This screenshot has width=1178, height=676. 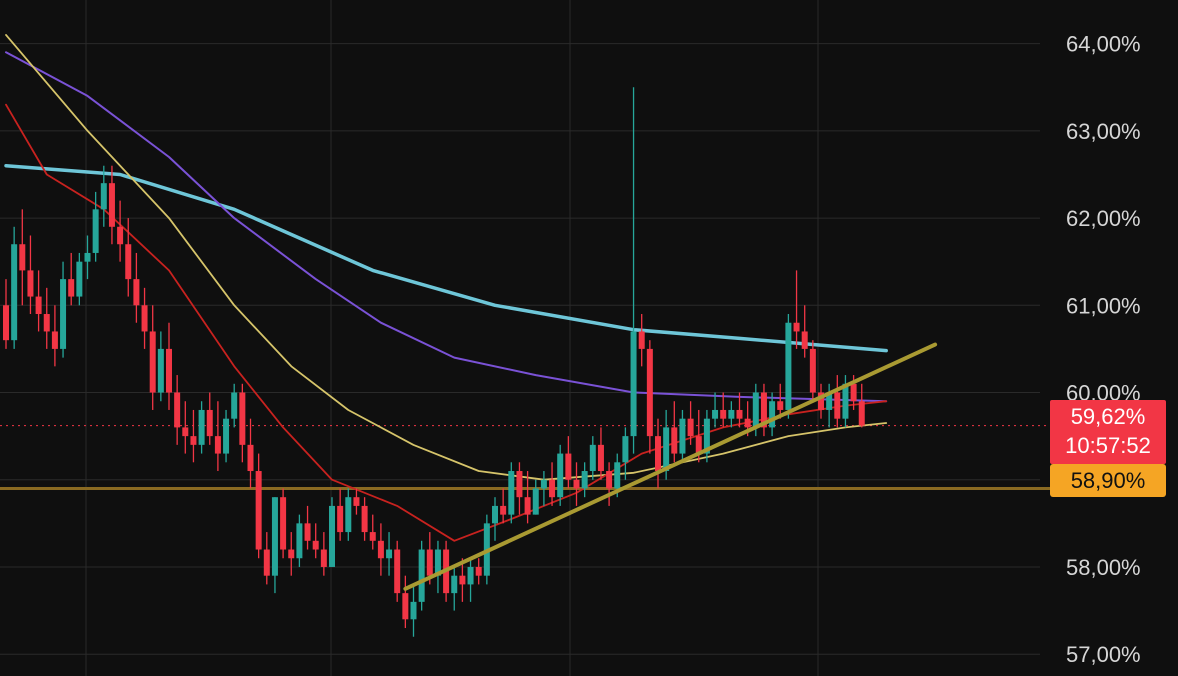 I want to click on y-tick-label: 58,00%, so click(x=1103, y=567).